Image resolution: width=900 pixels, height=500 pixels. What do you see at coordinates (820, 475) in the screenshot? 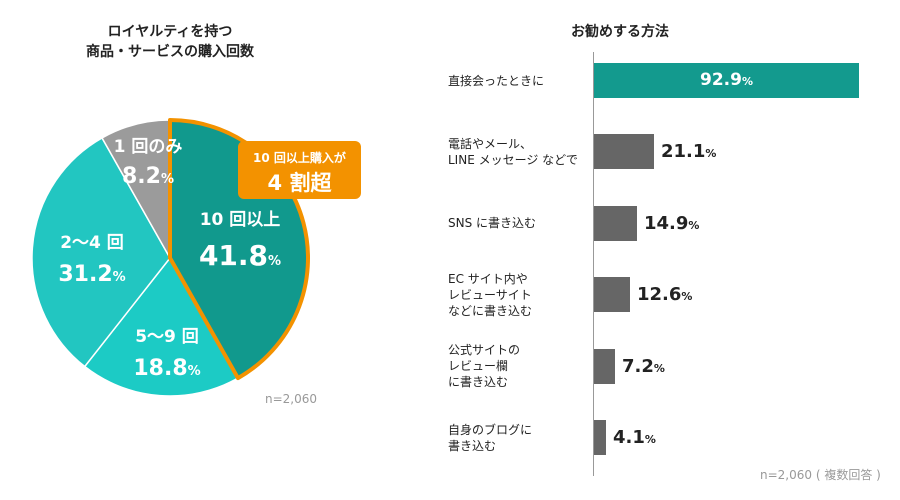
I see `bar-sample-size-note: n=2,060 ( 複数回答 )` at bounding box center [820, 475].